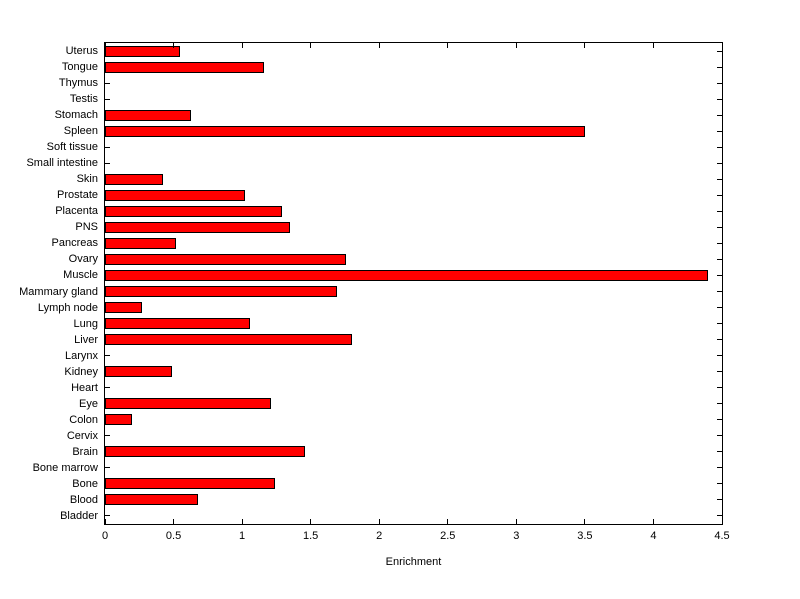 This screenshot has height=599, width=800. Describe the element at coordinates (124, 308) in the screenshot. I see `bar-lymph-node` at that location.